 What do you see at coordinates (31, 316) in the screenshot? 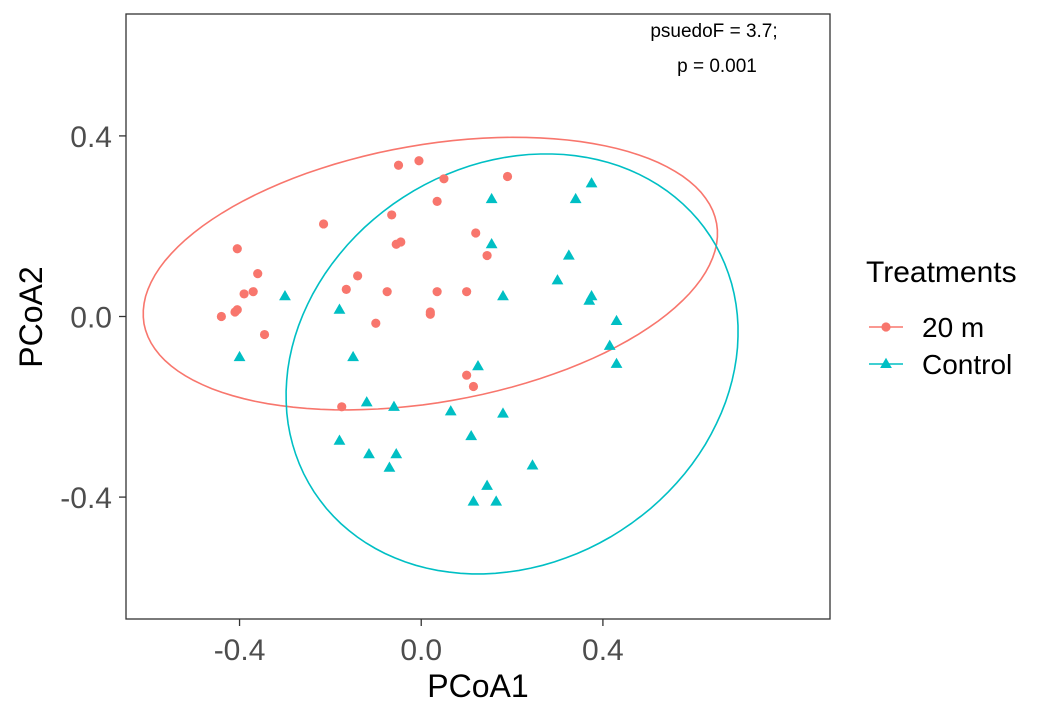
I see `y-axis-title: PCoA2` at bounding box center [31, 316].